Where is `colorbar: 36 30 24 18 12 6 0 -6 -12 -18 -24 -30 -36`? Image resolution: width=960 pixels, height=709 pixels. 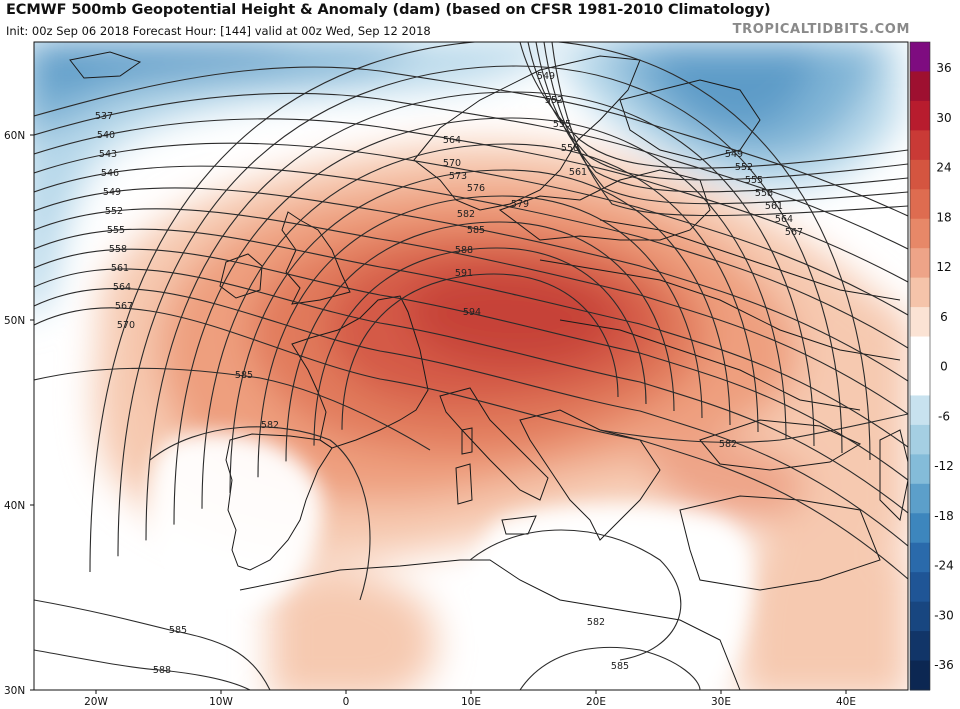
colorbar: 36 30 24 18 12 6 0 -6 -12 -18 -24 -30 -36 is located at coordinates (931, 366).